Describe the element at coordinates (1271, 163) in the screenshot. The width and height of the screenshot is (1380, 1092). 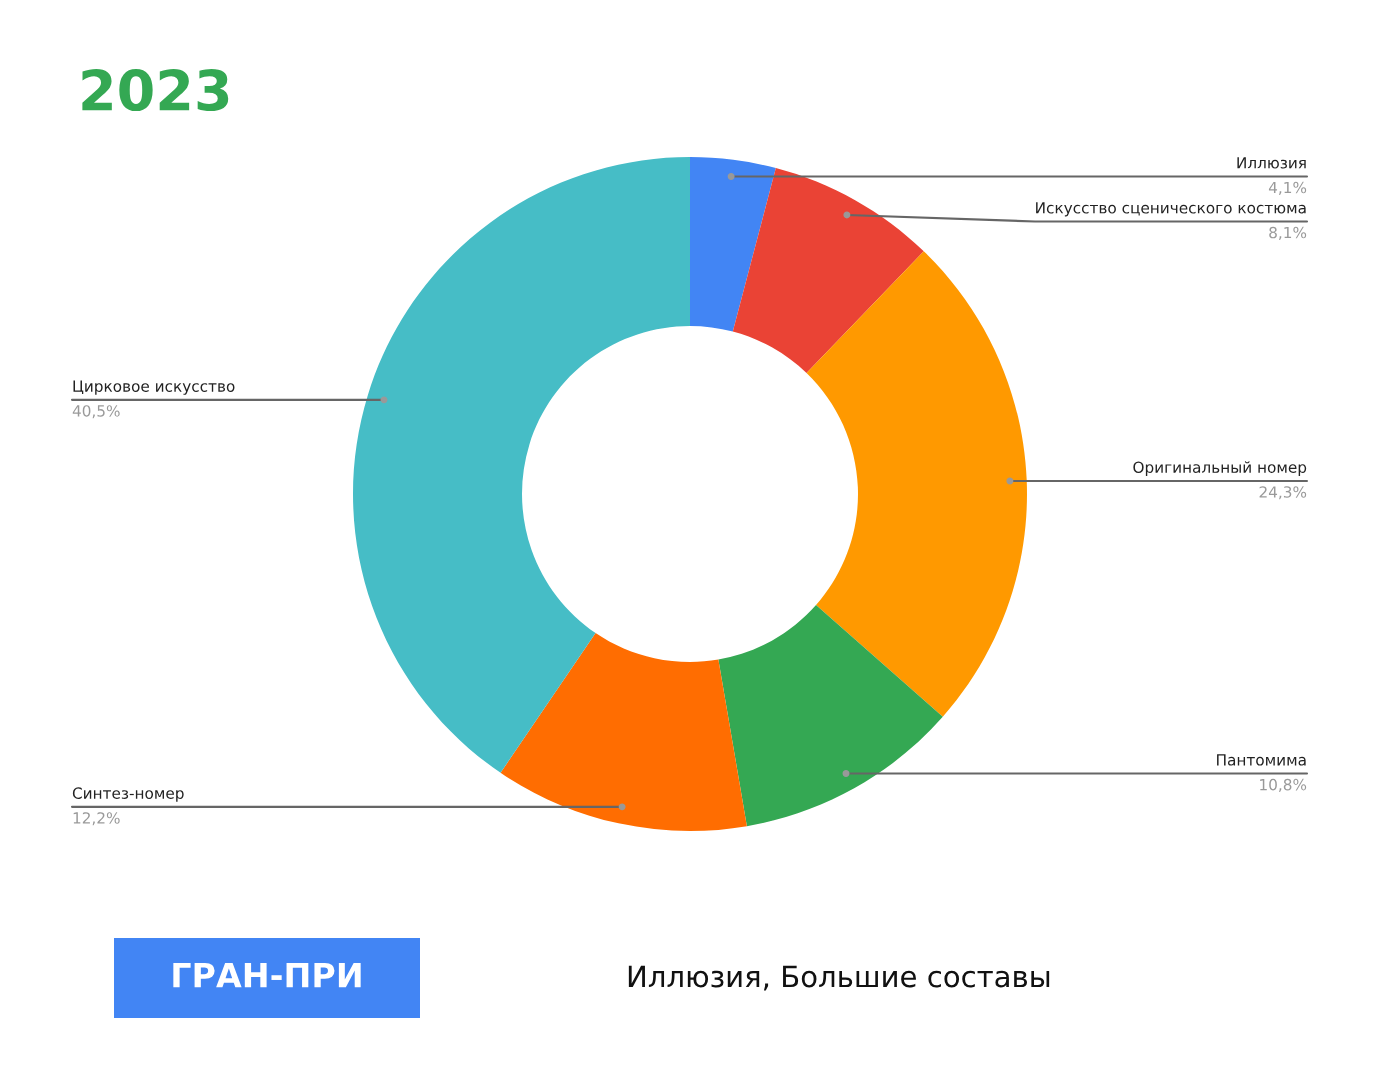
I see `slice-label: Иллюзия` at that location.